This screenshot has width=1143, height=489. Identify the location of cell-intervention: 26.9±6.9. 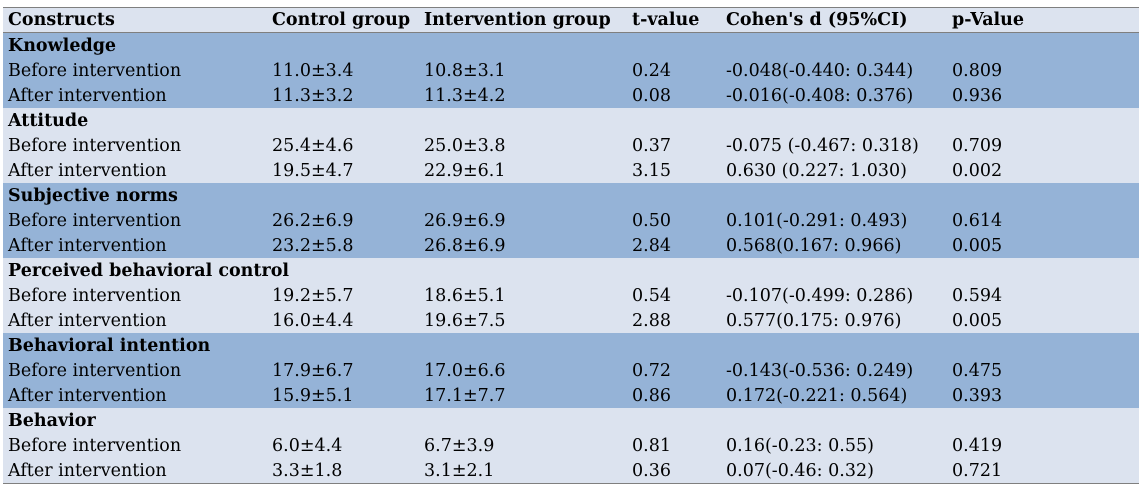
(465, 220).